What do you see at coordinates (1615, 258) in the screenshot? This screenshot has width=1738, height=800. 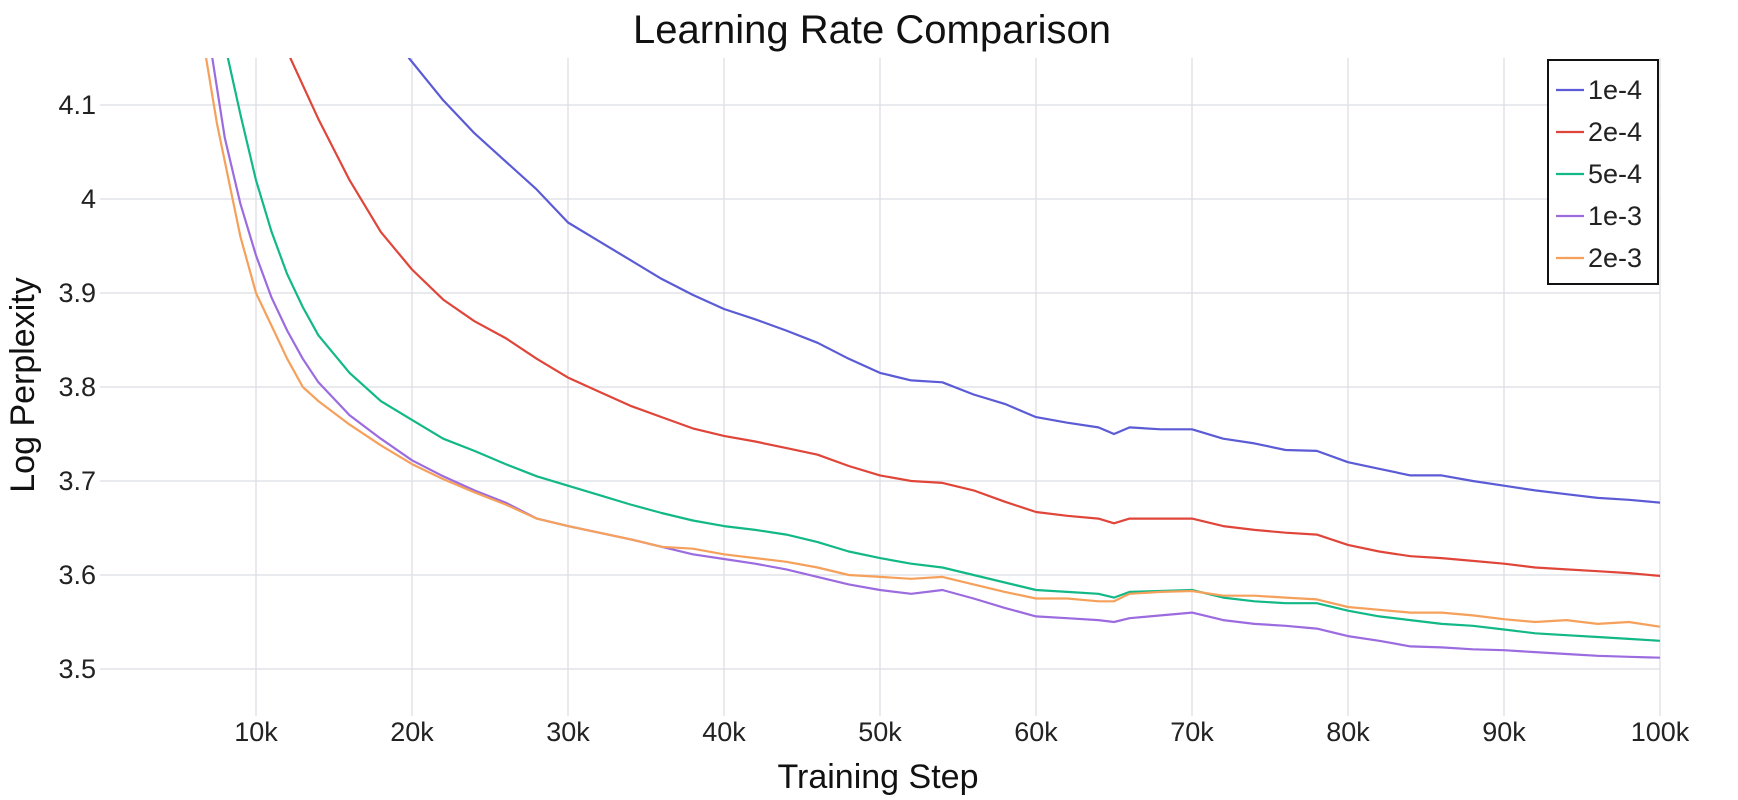 I see `legend-label: 2e-3` at bounding box center [1615, 258].